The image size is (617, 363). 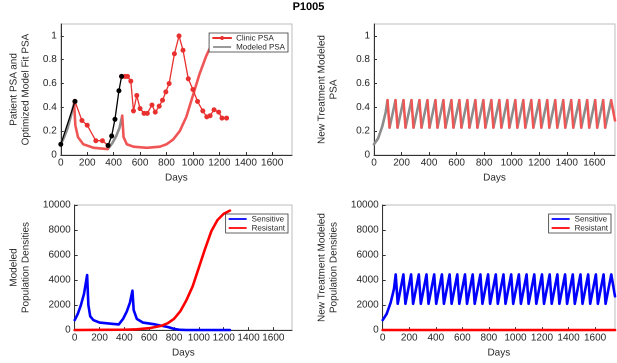 What do you see at coordinates (261, 47) in the screenshot?
I see `legend-label: Modeled PSA` at bounding box center [261, 47].